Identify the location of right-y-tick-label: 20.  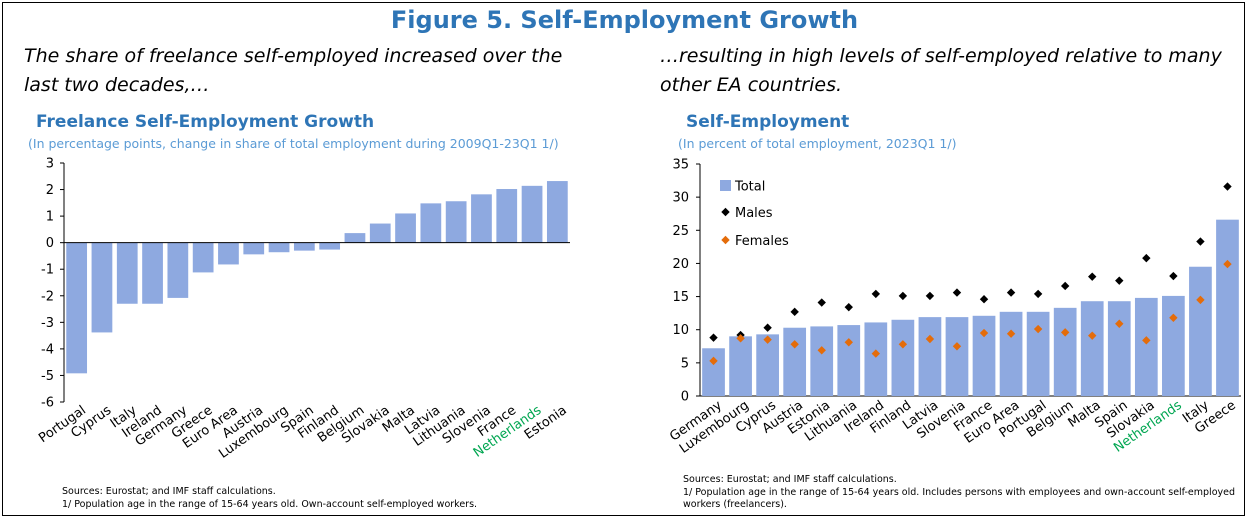
(680, 264).